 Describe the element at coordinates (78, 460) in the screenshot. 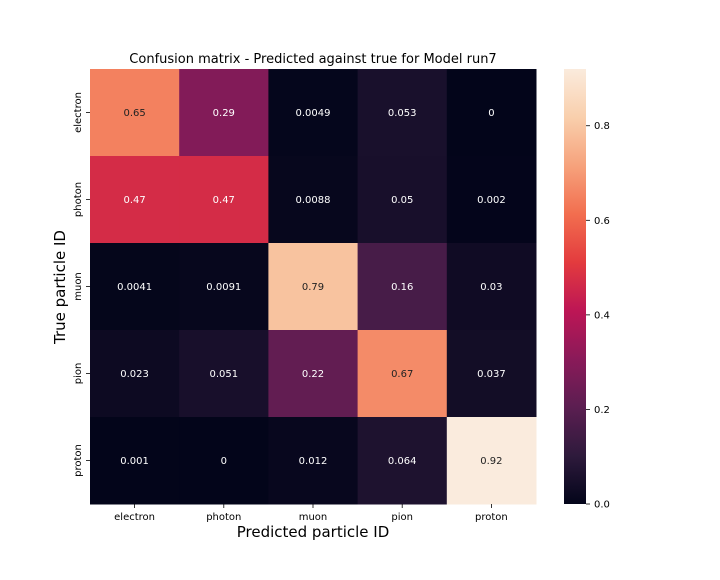

I see `y-tick-label: proton` at that location.